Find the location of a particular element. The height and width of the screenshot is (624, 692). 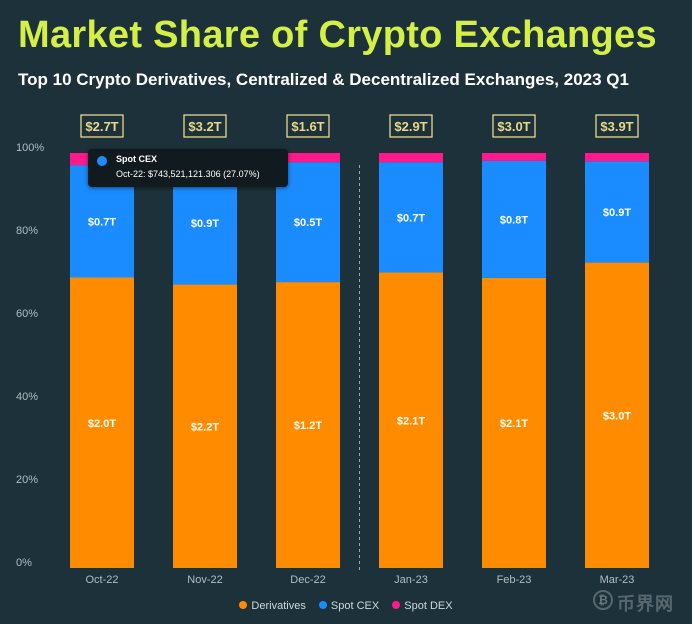

x-tick-label: Jan-23 is located at coordinates (411, 580).